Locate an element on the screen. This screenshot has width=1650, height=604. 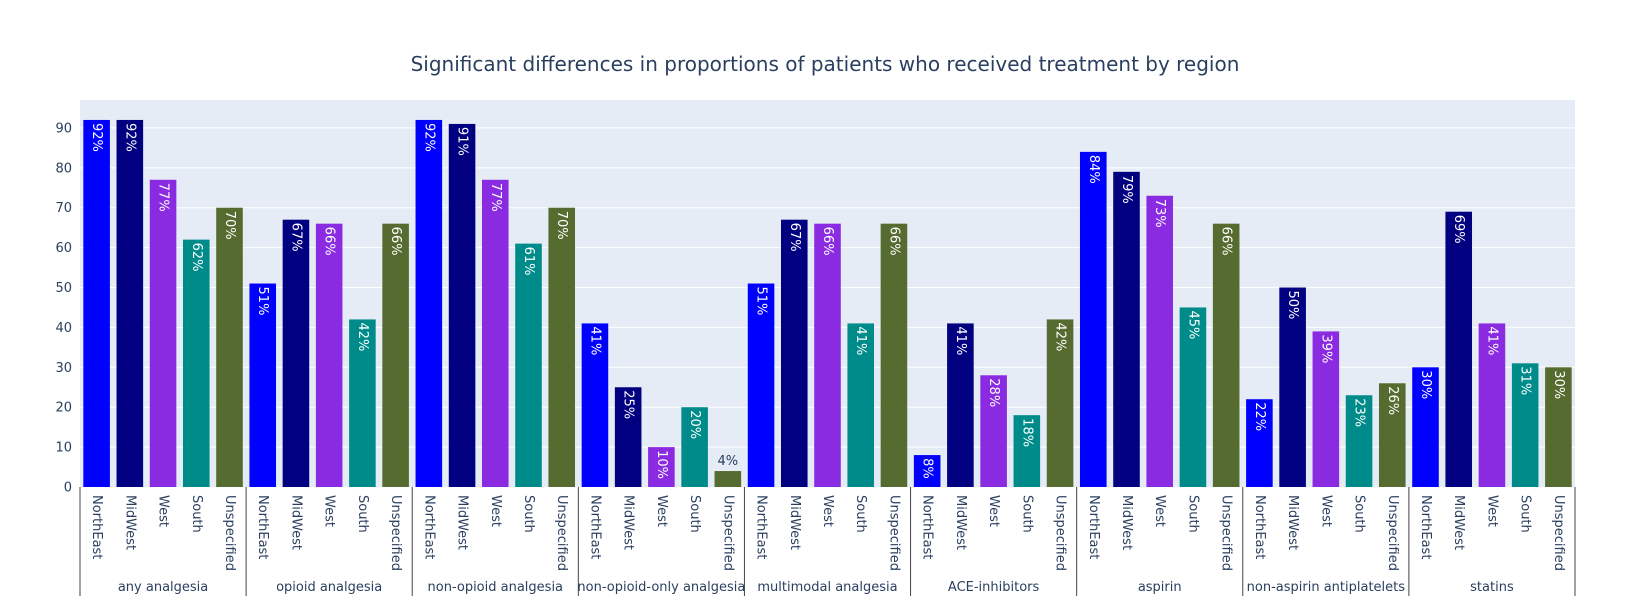
x-tick-label-group: aspirin is located at coordinates (1160, 587).